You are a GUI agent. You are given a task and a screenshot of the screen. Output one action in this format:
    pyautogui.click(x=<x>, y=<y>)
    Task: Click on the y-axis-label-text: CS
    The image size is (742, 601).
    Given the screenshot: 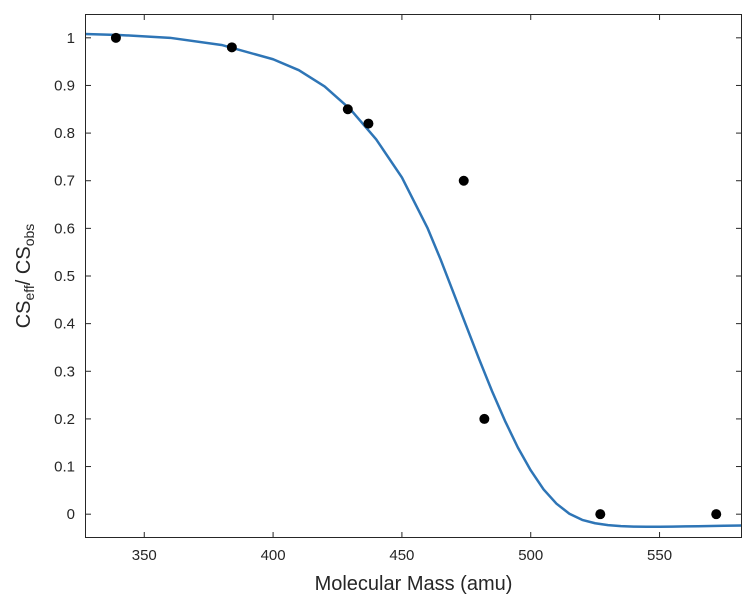 What is the action you would take?
    pyautogui.click(x=24, y=315)
    